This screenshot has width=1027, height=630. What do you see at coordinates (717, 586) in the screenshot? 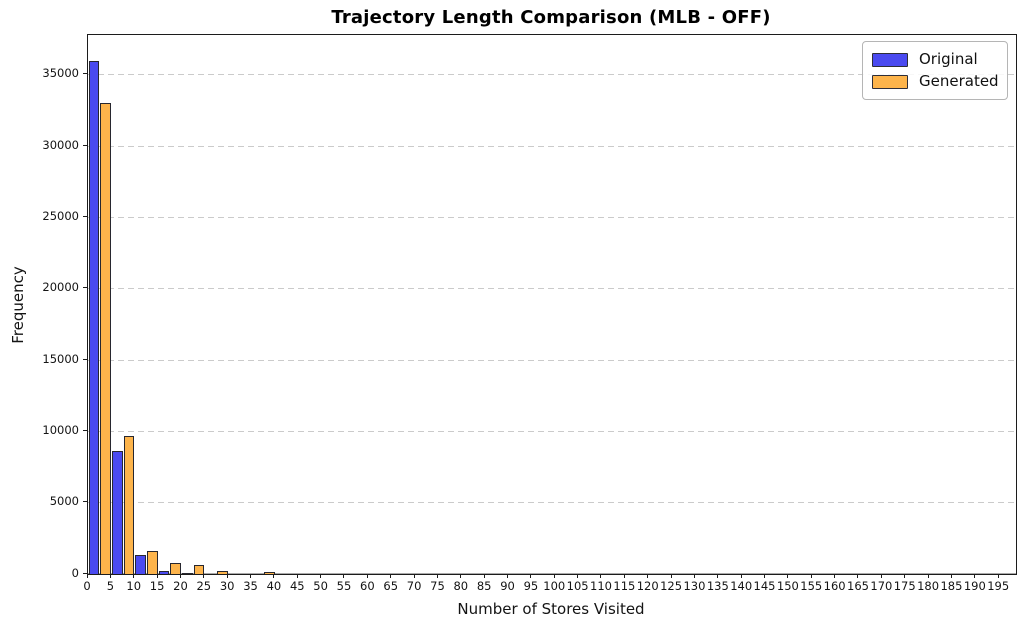
I see `x-tick-label-135: 135` at bounding box center [717, 586].